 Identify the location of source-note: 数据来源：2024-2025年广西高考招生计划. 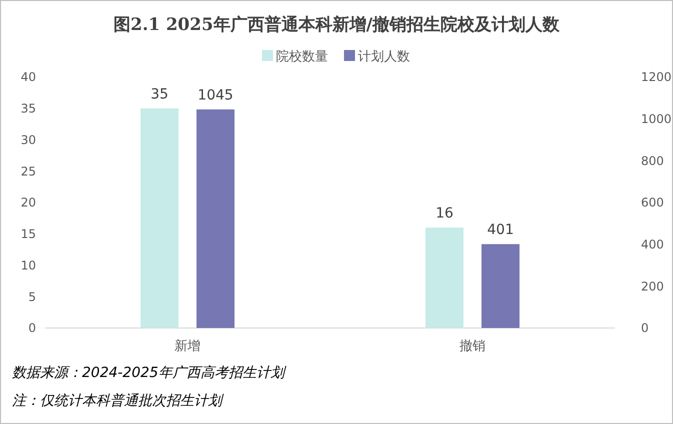
(149, 373).